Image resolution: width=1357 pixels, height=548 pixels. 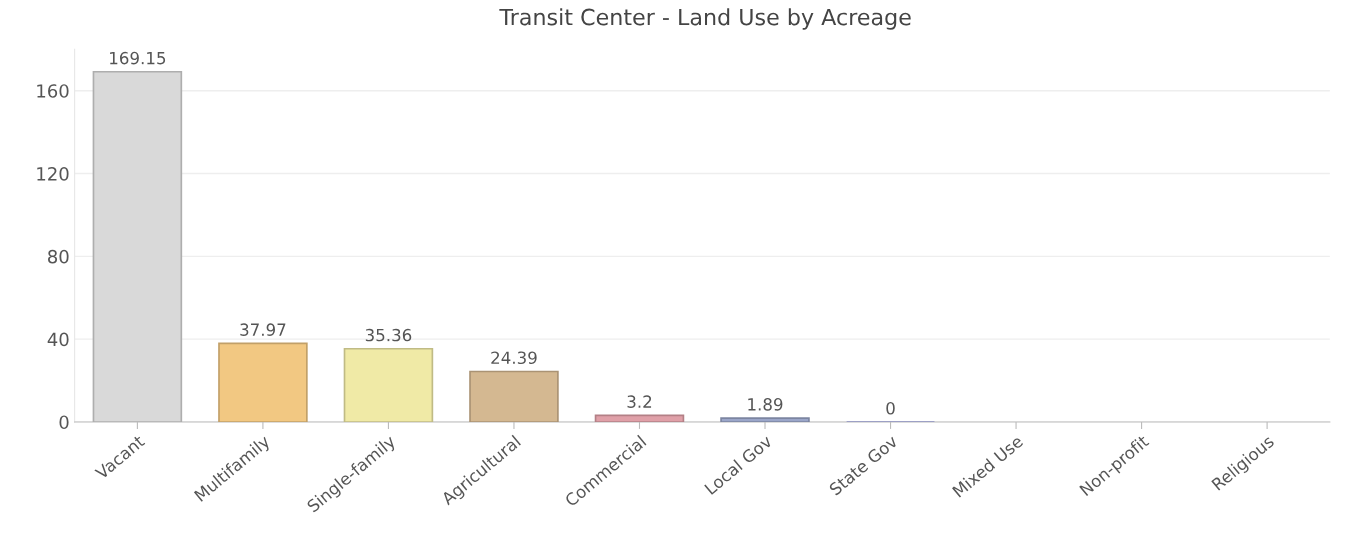 I want to click on y-tick-label: 80, so click(x=58, y=256).